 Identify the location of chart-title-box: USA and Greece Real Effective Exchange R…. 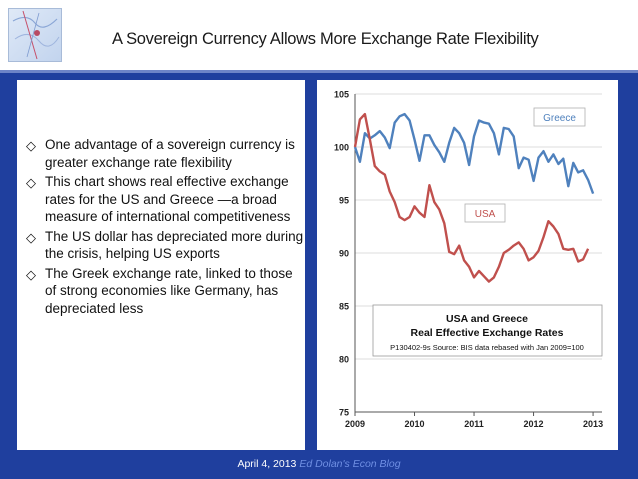
(487, 330).